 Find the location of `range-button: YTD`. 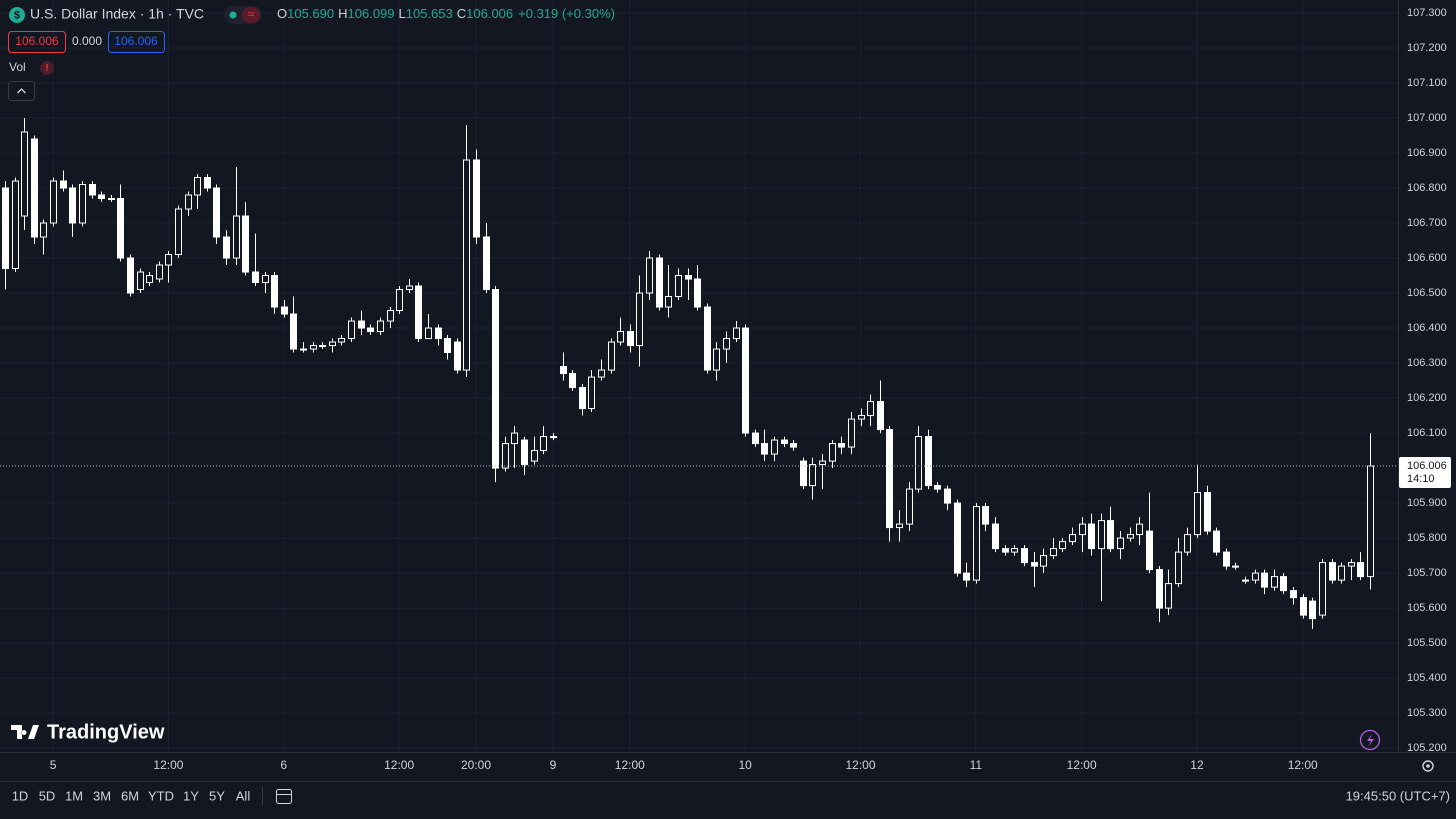

range-button: YTD is located at coordinates (161, 795).